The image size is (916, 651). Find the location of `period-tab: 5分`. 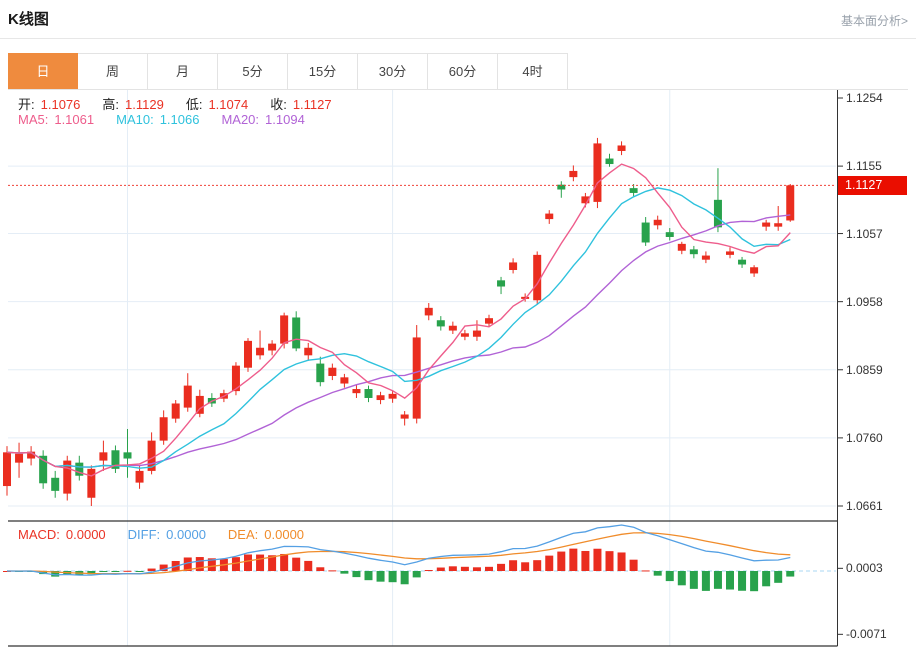

period-tab: 5分 is located at coordinates (253, 71).